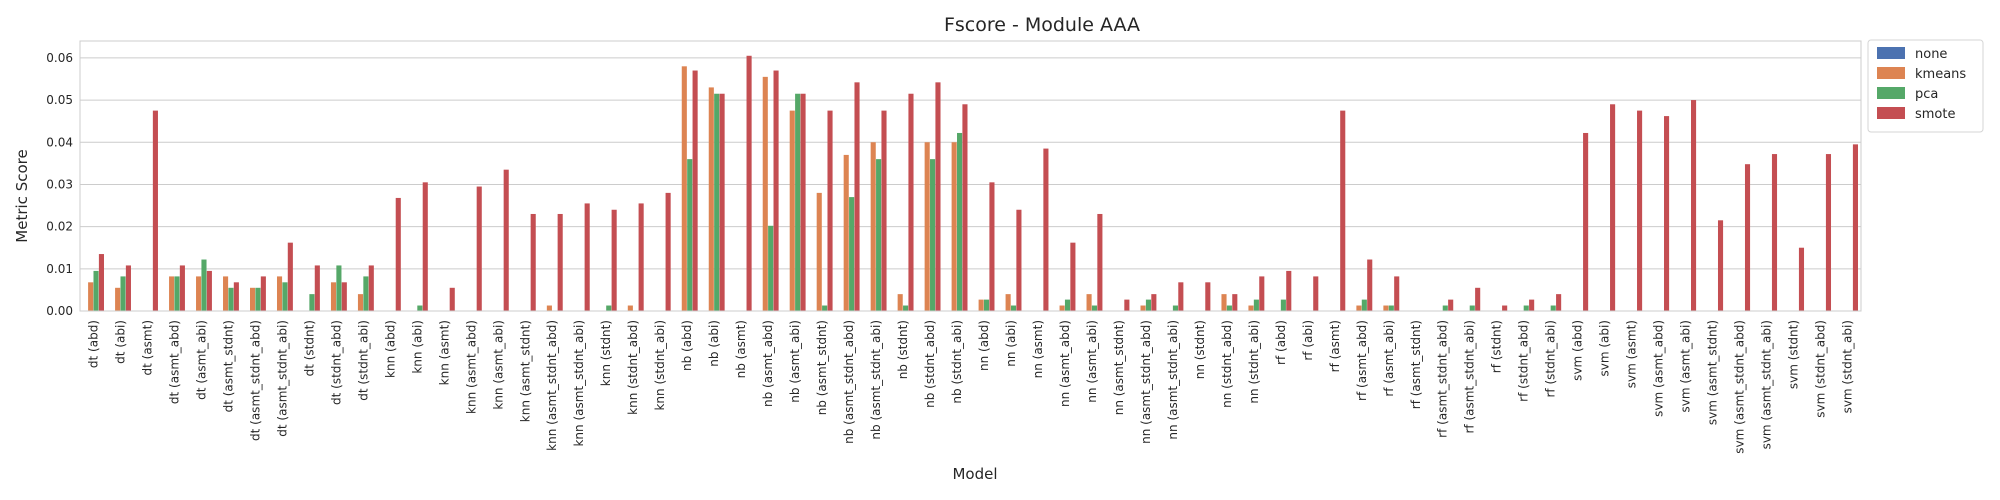  I want to click on x-axis-label: Model, so click(974, 474).